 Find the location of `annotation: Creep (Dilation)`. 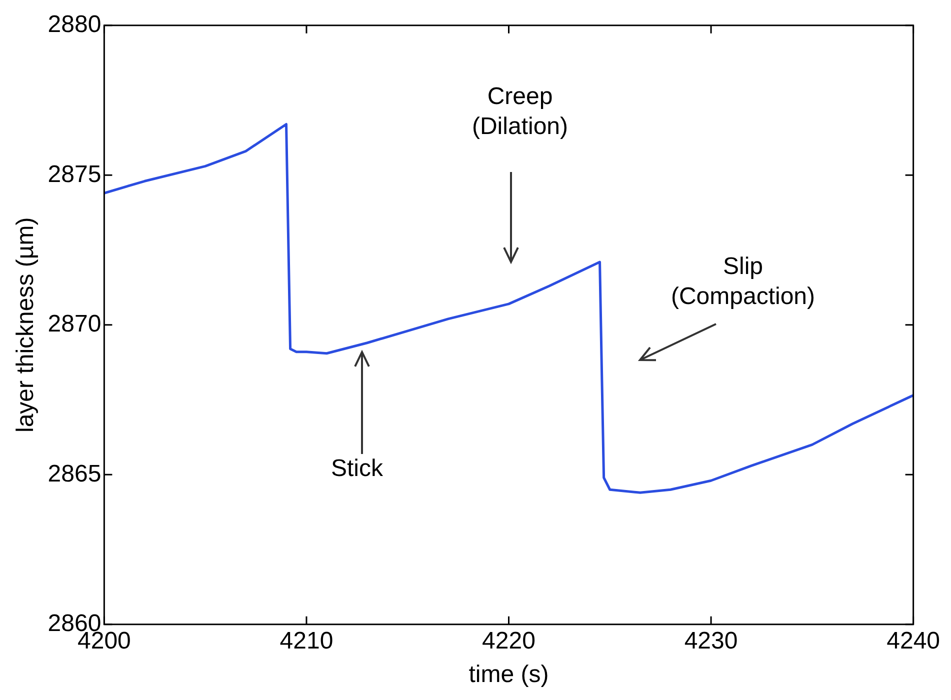

annotation: Creep (Dilation) is located at coordinates (520, 112).